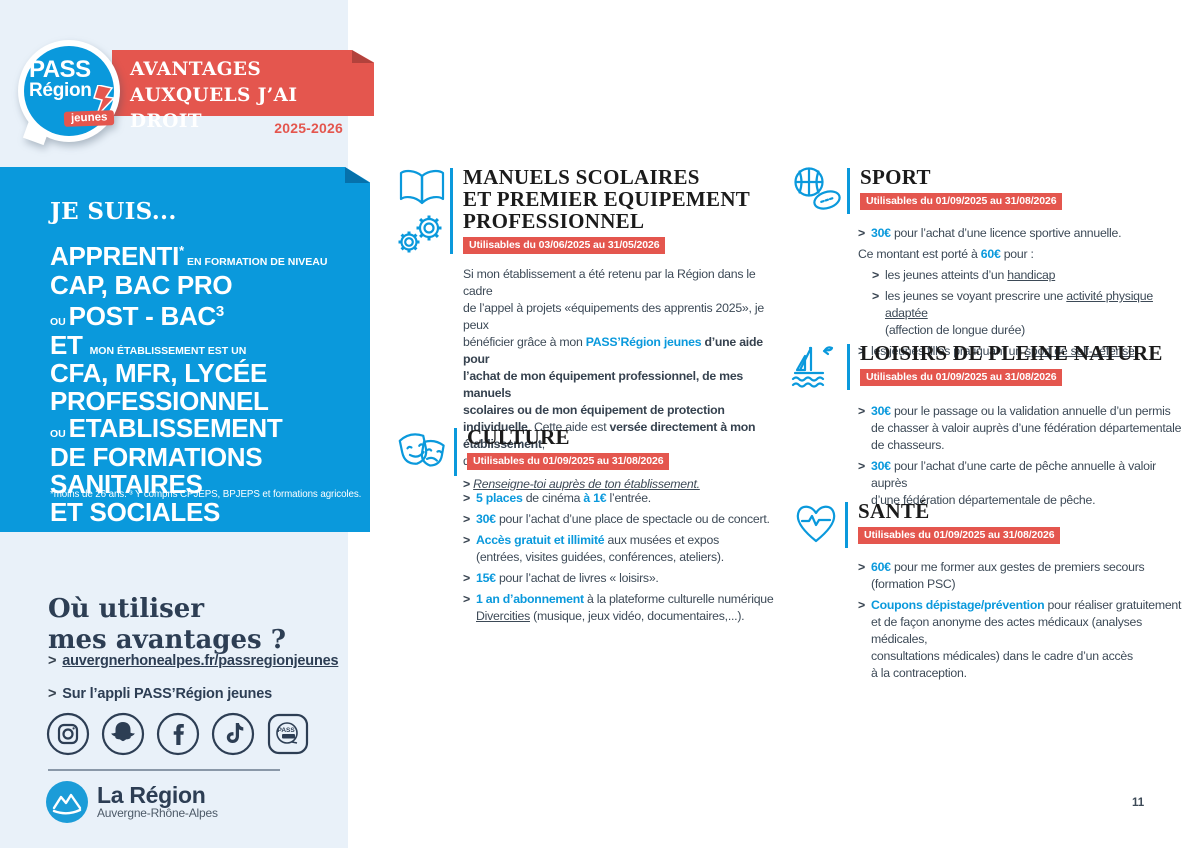  What do you see at coordinates (189, 256) in the screenshot?
I see `profile-line: APPRENTI* EN FORMATION DE NIVEAU` at bounding box center [189, 256].